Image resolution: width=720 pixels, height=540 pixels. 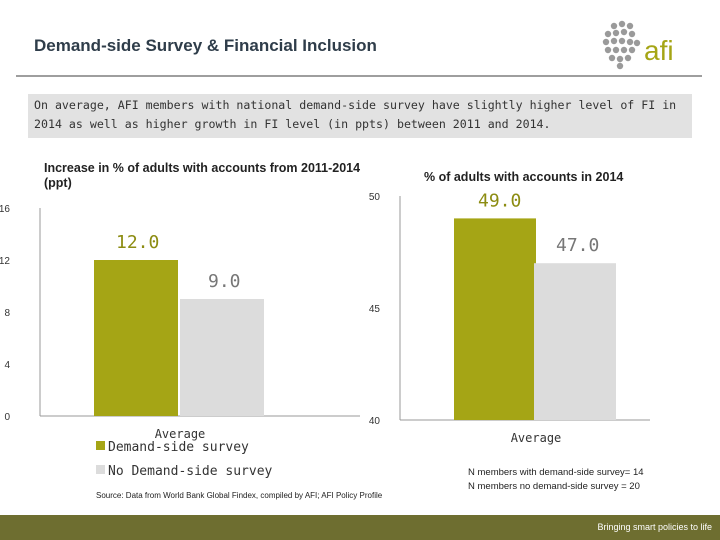 What do you see at coordinates (556, 472) in the screenshot?
I see `n-demand-note: N members with demand-side survey= 14` at bounding box center [556, 472].